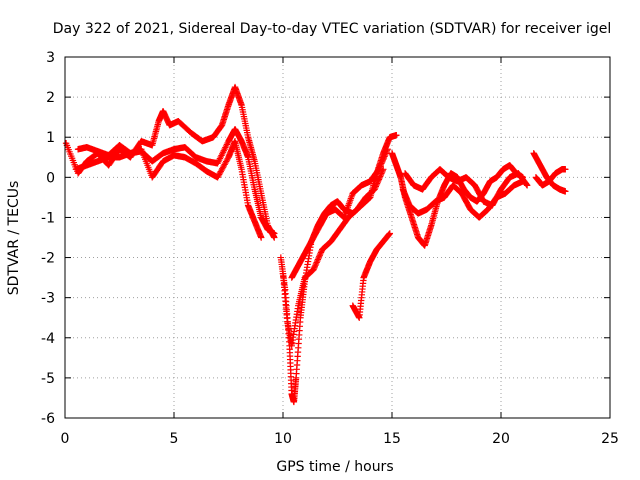  I want to click on y-tick-label: -3, so click(48, 299).